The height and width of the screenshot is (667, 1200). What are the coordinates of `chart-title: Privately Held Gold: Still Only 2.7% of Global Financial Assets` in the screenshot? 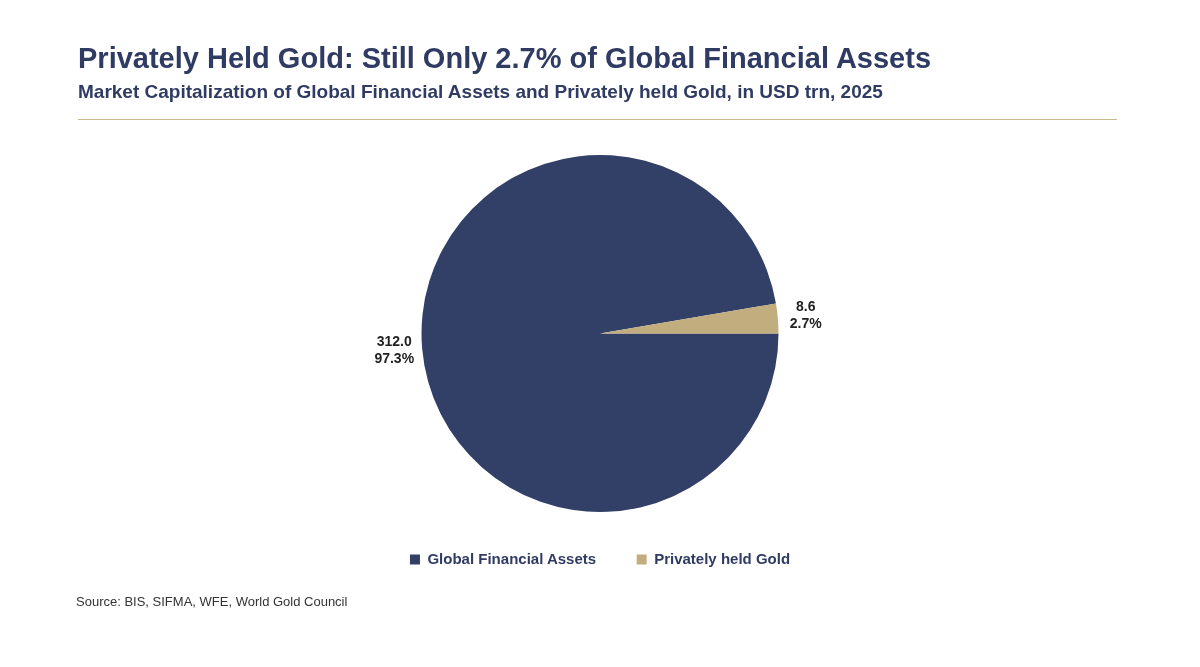 It's located at (505, 58).